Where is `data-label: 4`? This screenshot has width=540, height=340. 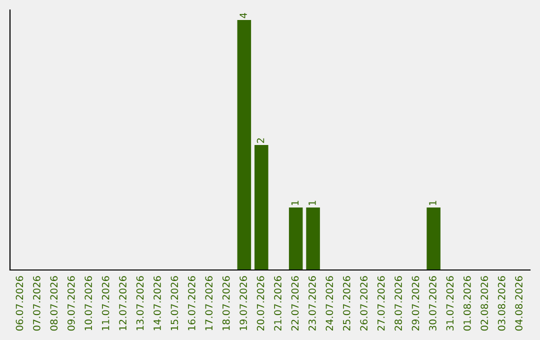 data-label: 4 is located at coordinates (243, 15).